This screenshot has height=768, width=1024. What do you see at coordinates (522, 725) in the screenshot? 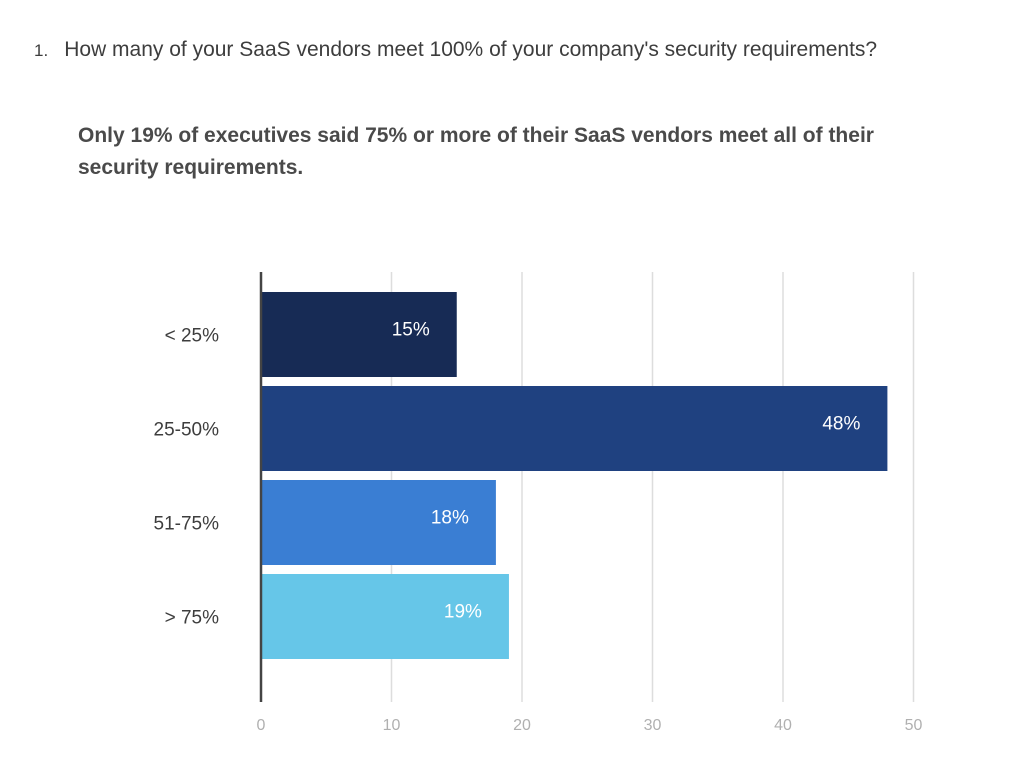
I see `x-tick-label: 20` at bounding box center [522, 725].